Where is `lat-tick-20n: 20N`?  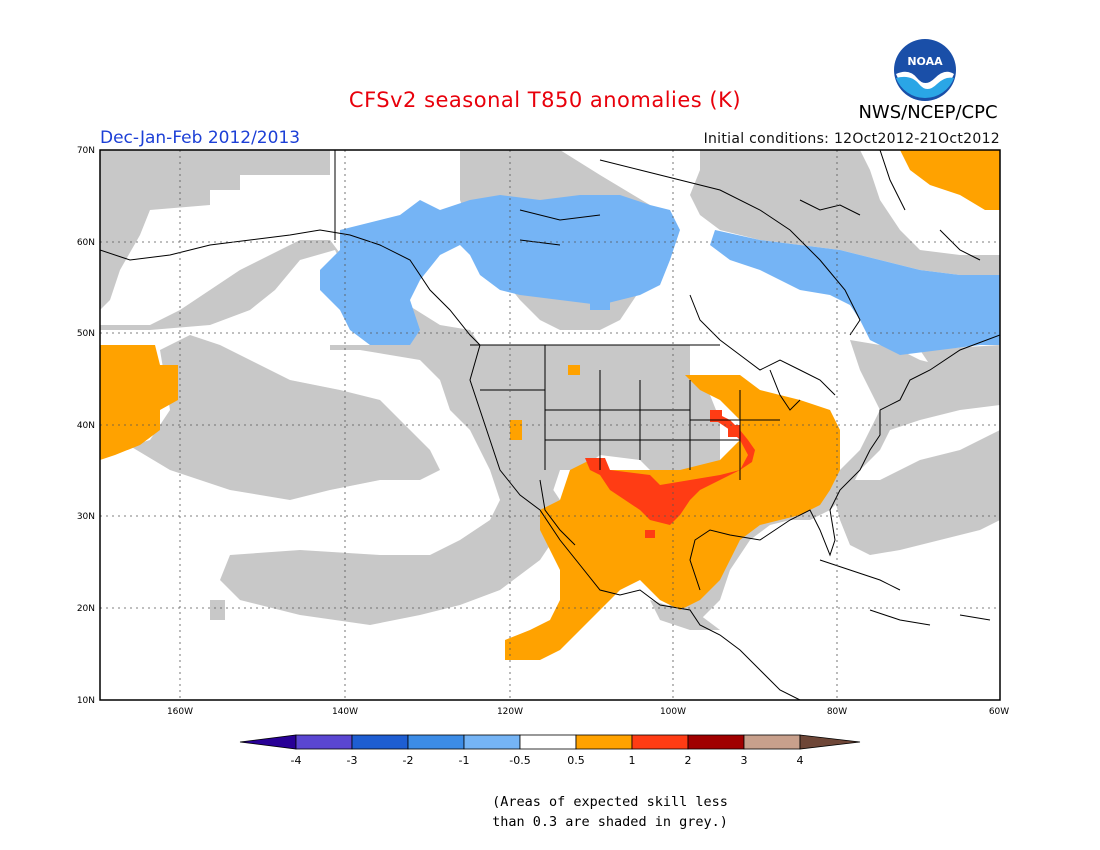
lat-tick-20n: 20N is located at coordinates (86, 609).